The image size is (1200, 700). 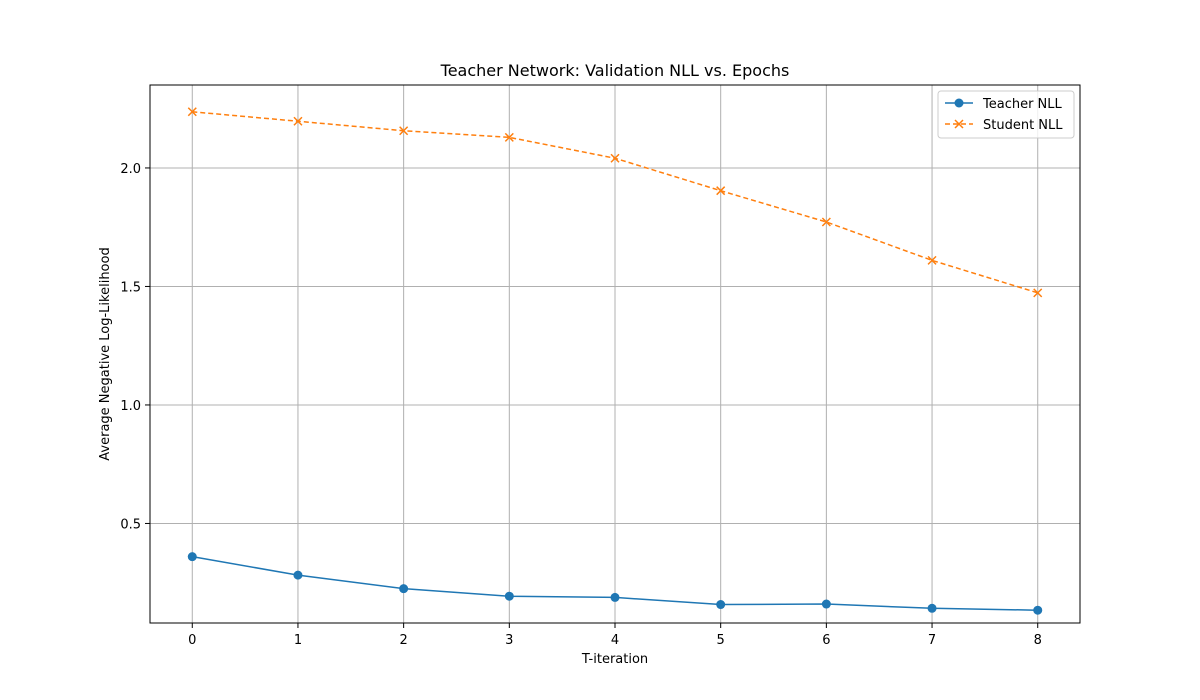 I want to click on legend-item-student: Student NLL, so click(x=1004, y=125).